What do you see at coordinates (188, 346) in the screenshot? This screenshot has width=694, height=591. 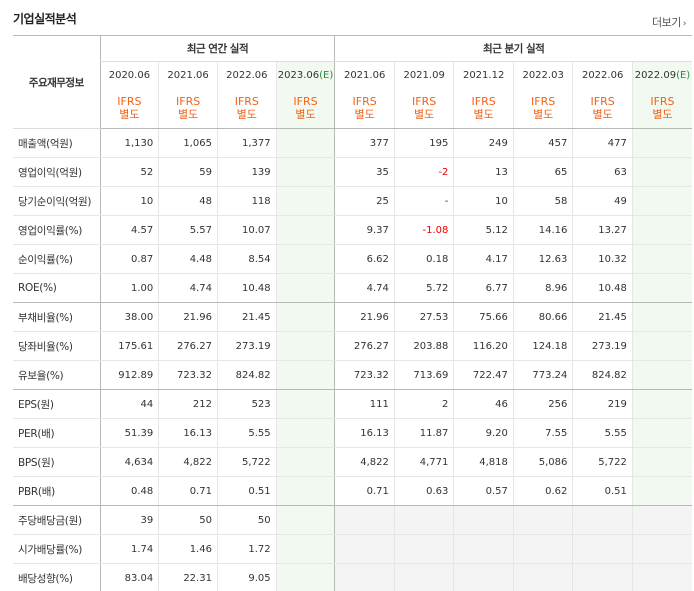 I see `table-cell: 276.27` at bounding box center [188, 346].